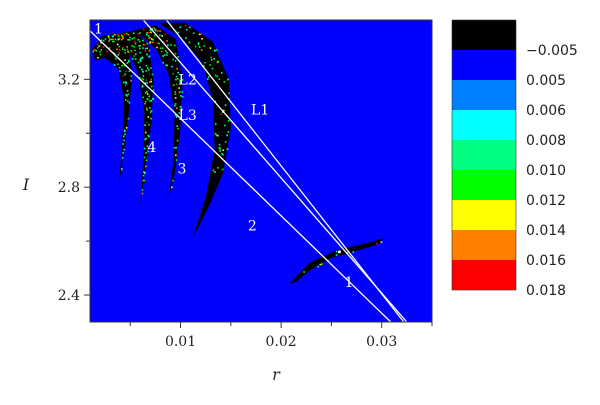 This screenshot has height=405, width=600. What do you see at coordinates (484, 185) in the screenshot?
I see `colorbar-swatch` at bounding box center [484, 185].